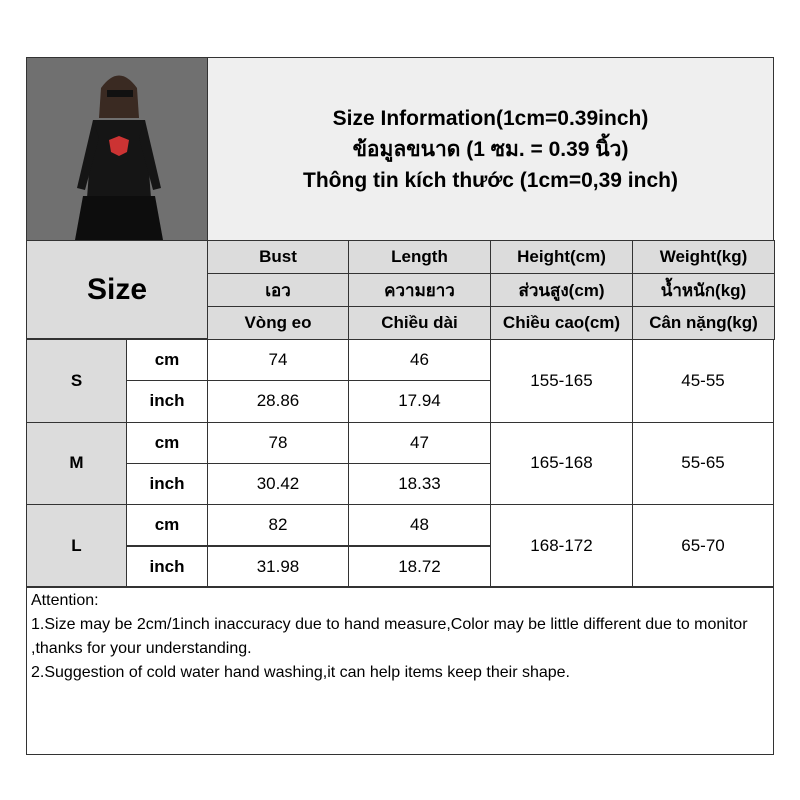 The width and height of the screenshot is (800, 800). I want to click on weight-cell: 45-55, so click(703, 381).